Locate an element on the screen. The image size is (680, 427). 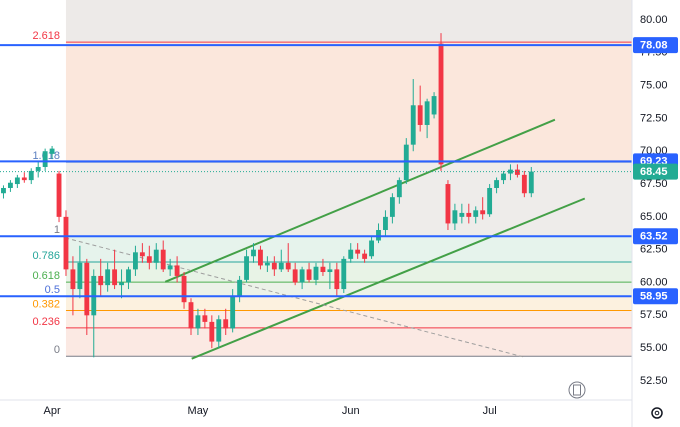
settings-icon is located at coordinates (657, 413).